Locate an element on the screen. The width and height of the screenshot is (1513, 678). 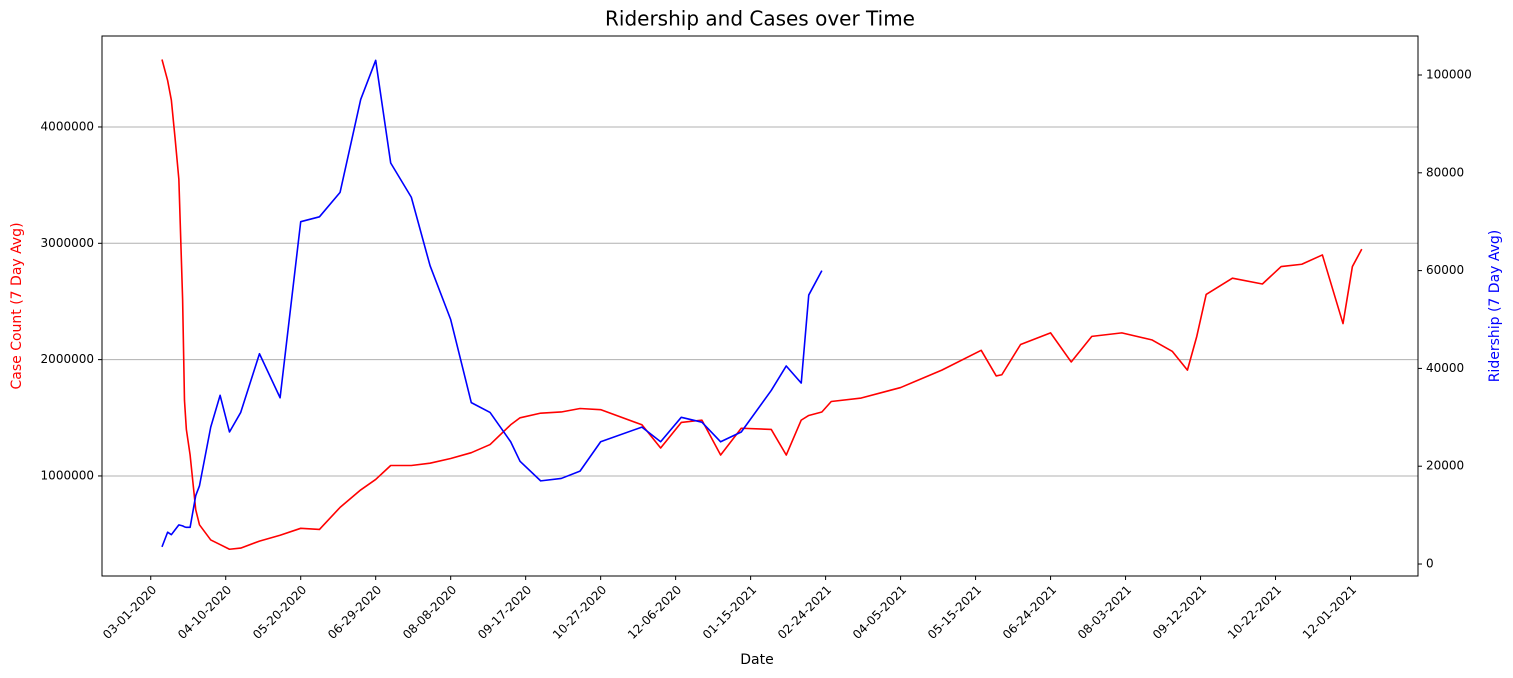
x-tick-label: 09-17-2020 is located at coordinates (504, 612).